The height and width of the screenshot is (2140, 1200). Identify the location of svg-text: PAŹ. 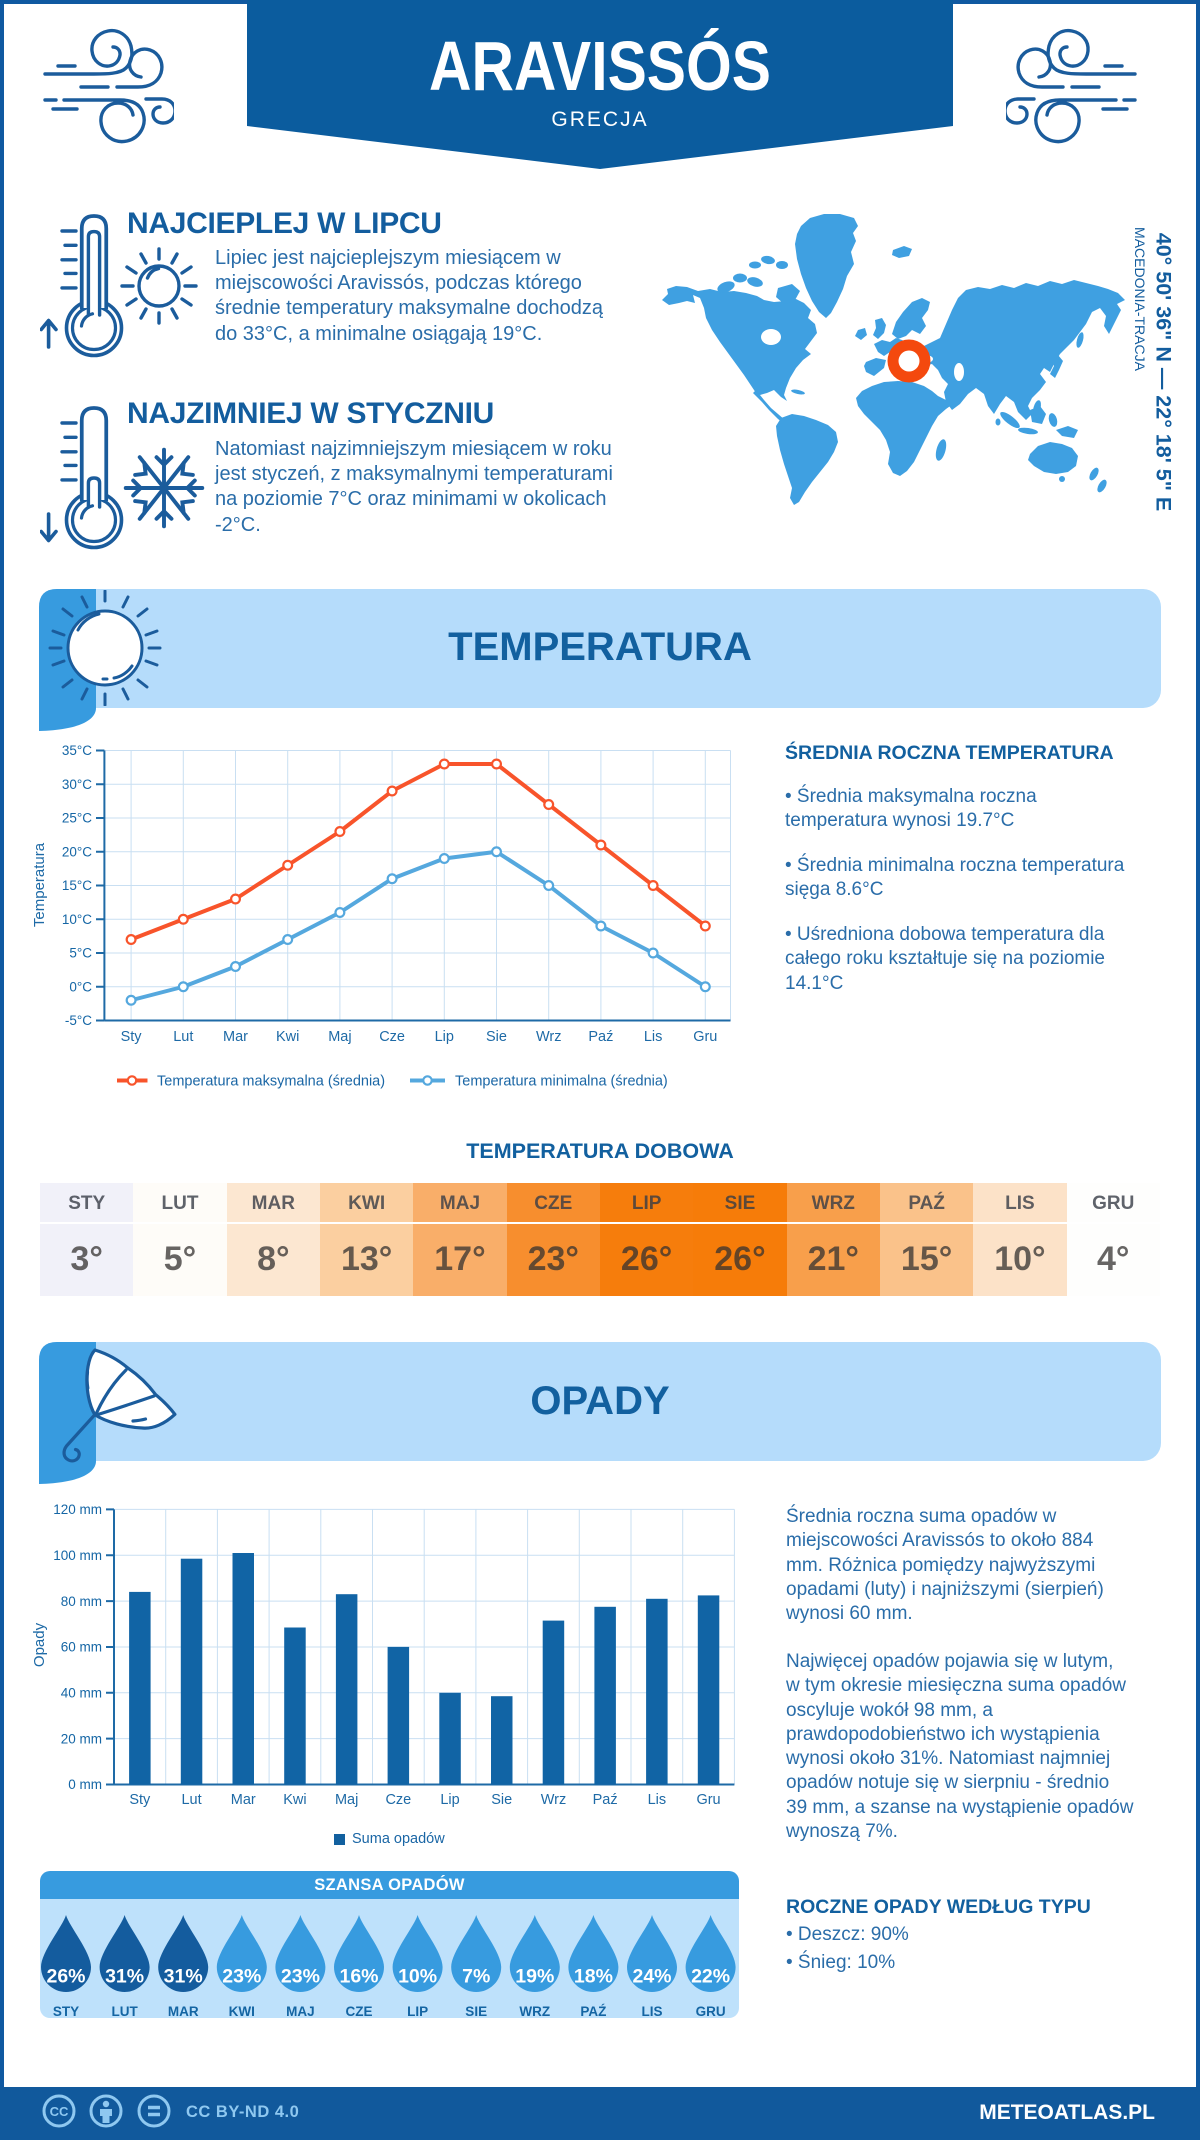
(593, 2011).